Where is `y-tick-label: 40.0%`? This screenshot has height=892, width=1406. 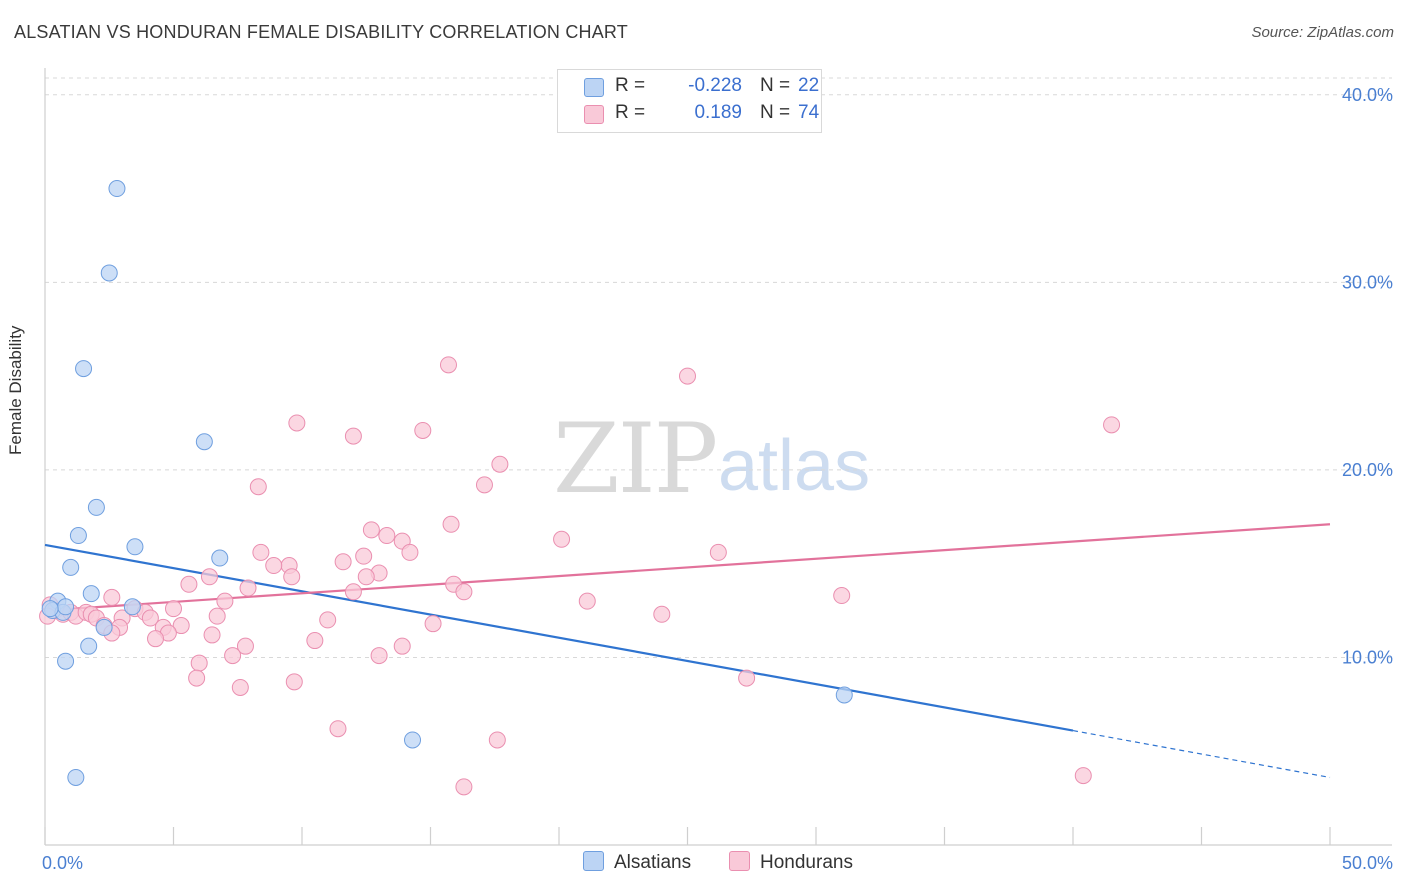 y-tick-label: 40.0% is located at coordinates (1367, 95).